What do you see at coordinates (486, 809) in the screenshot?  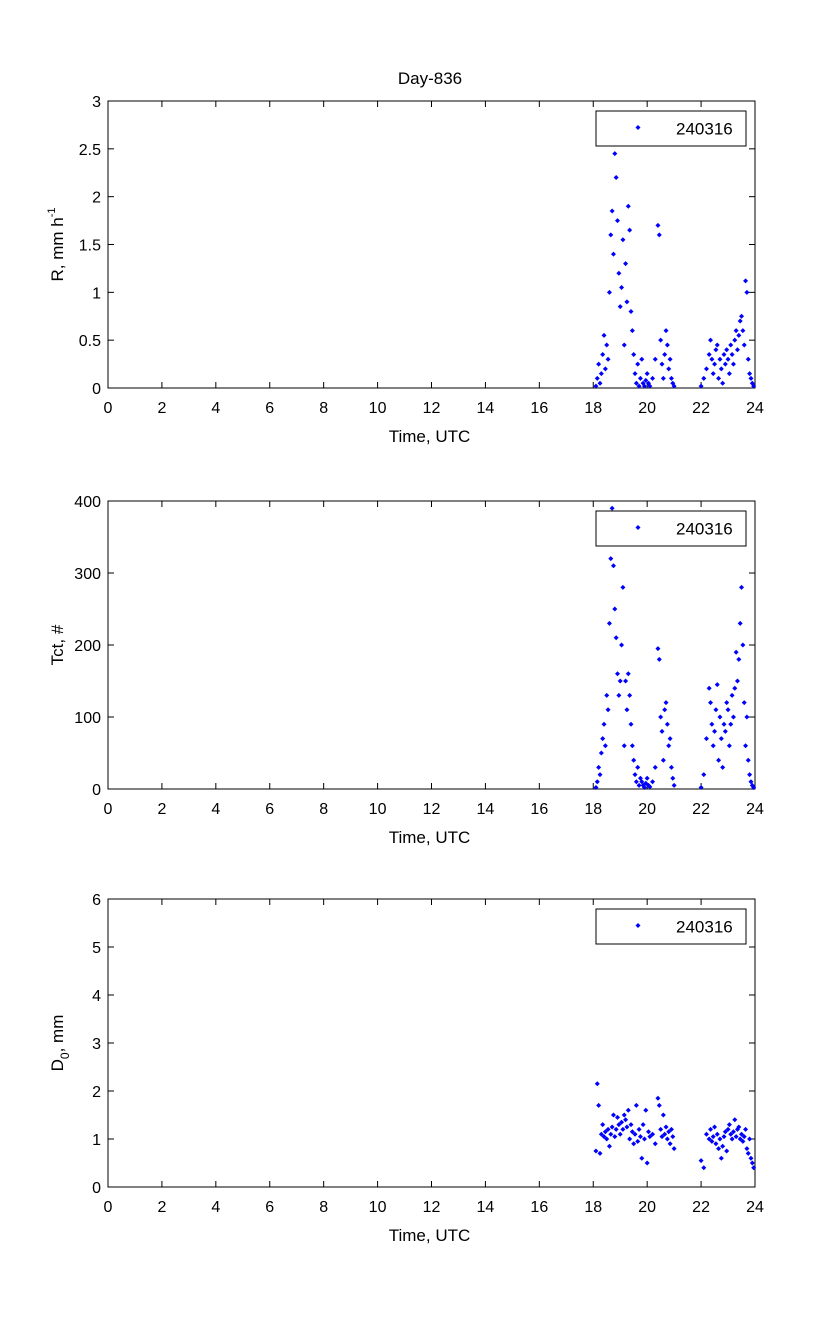 I see `x-tick-label: 14` at bounding box center [486, 809].